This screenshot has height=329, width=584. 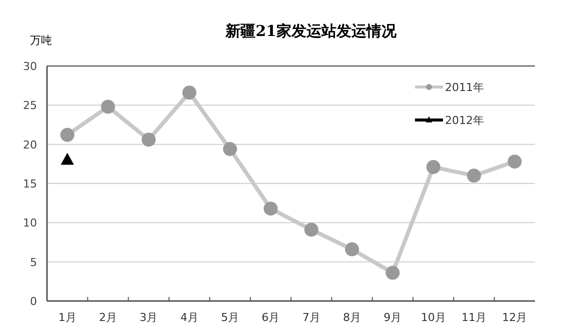 I want to click on chart-title: 新疆21家发运站发运情况, so click(x=311, y=31).